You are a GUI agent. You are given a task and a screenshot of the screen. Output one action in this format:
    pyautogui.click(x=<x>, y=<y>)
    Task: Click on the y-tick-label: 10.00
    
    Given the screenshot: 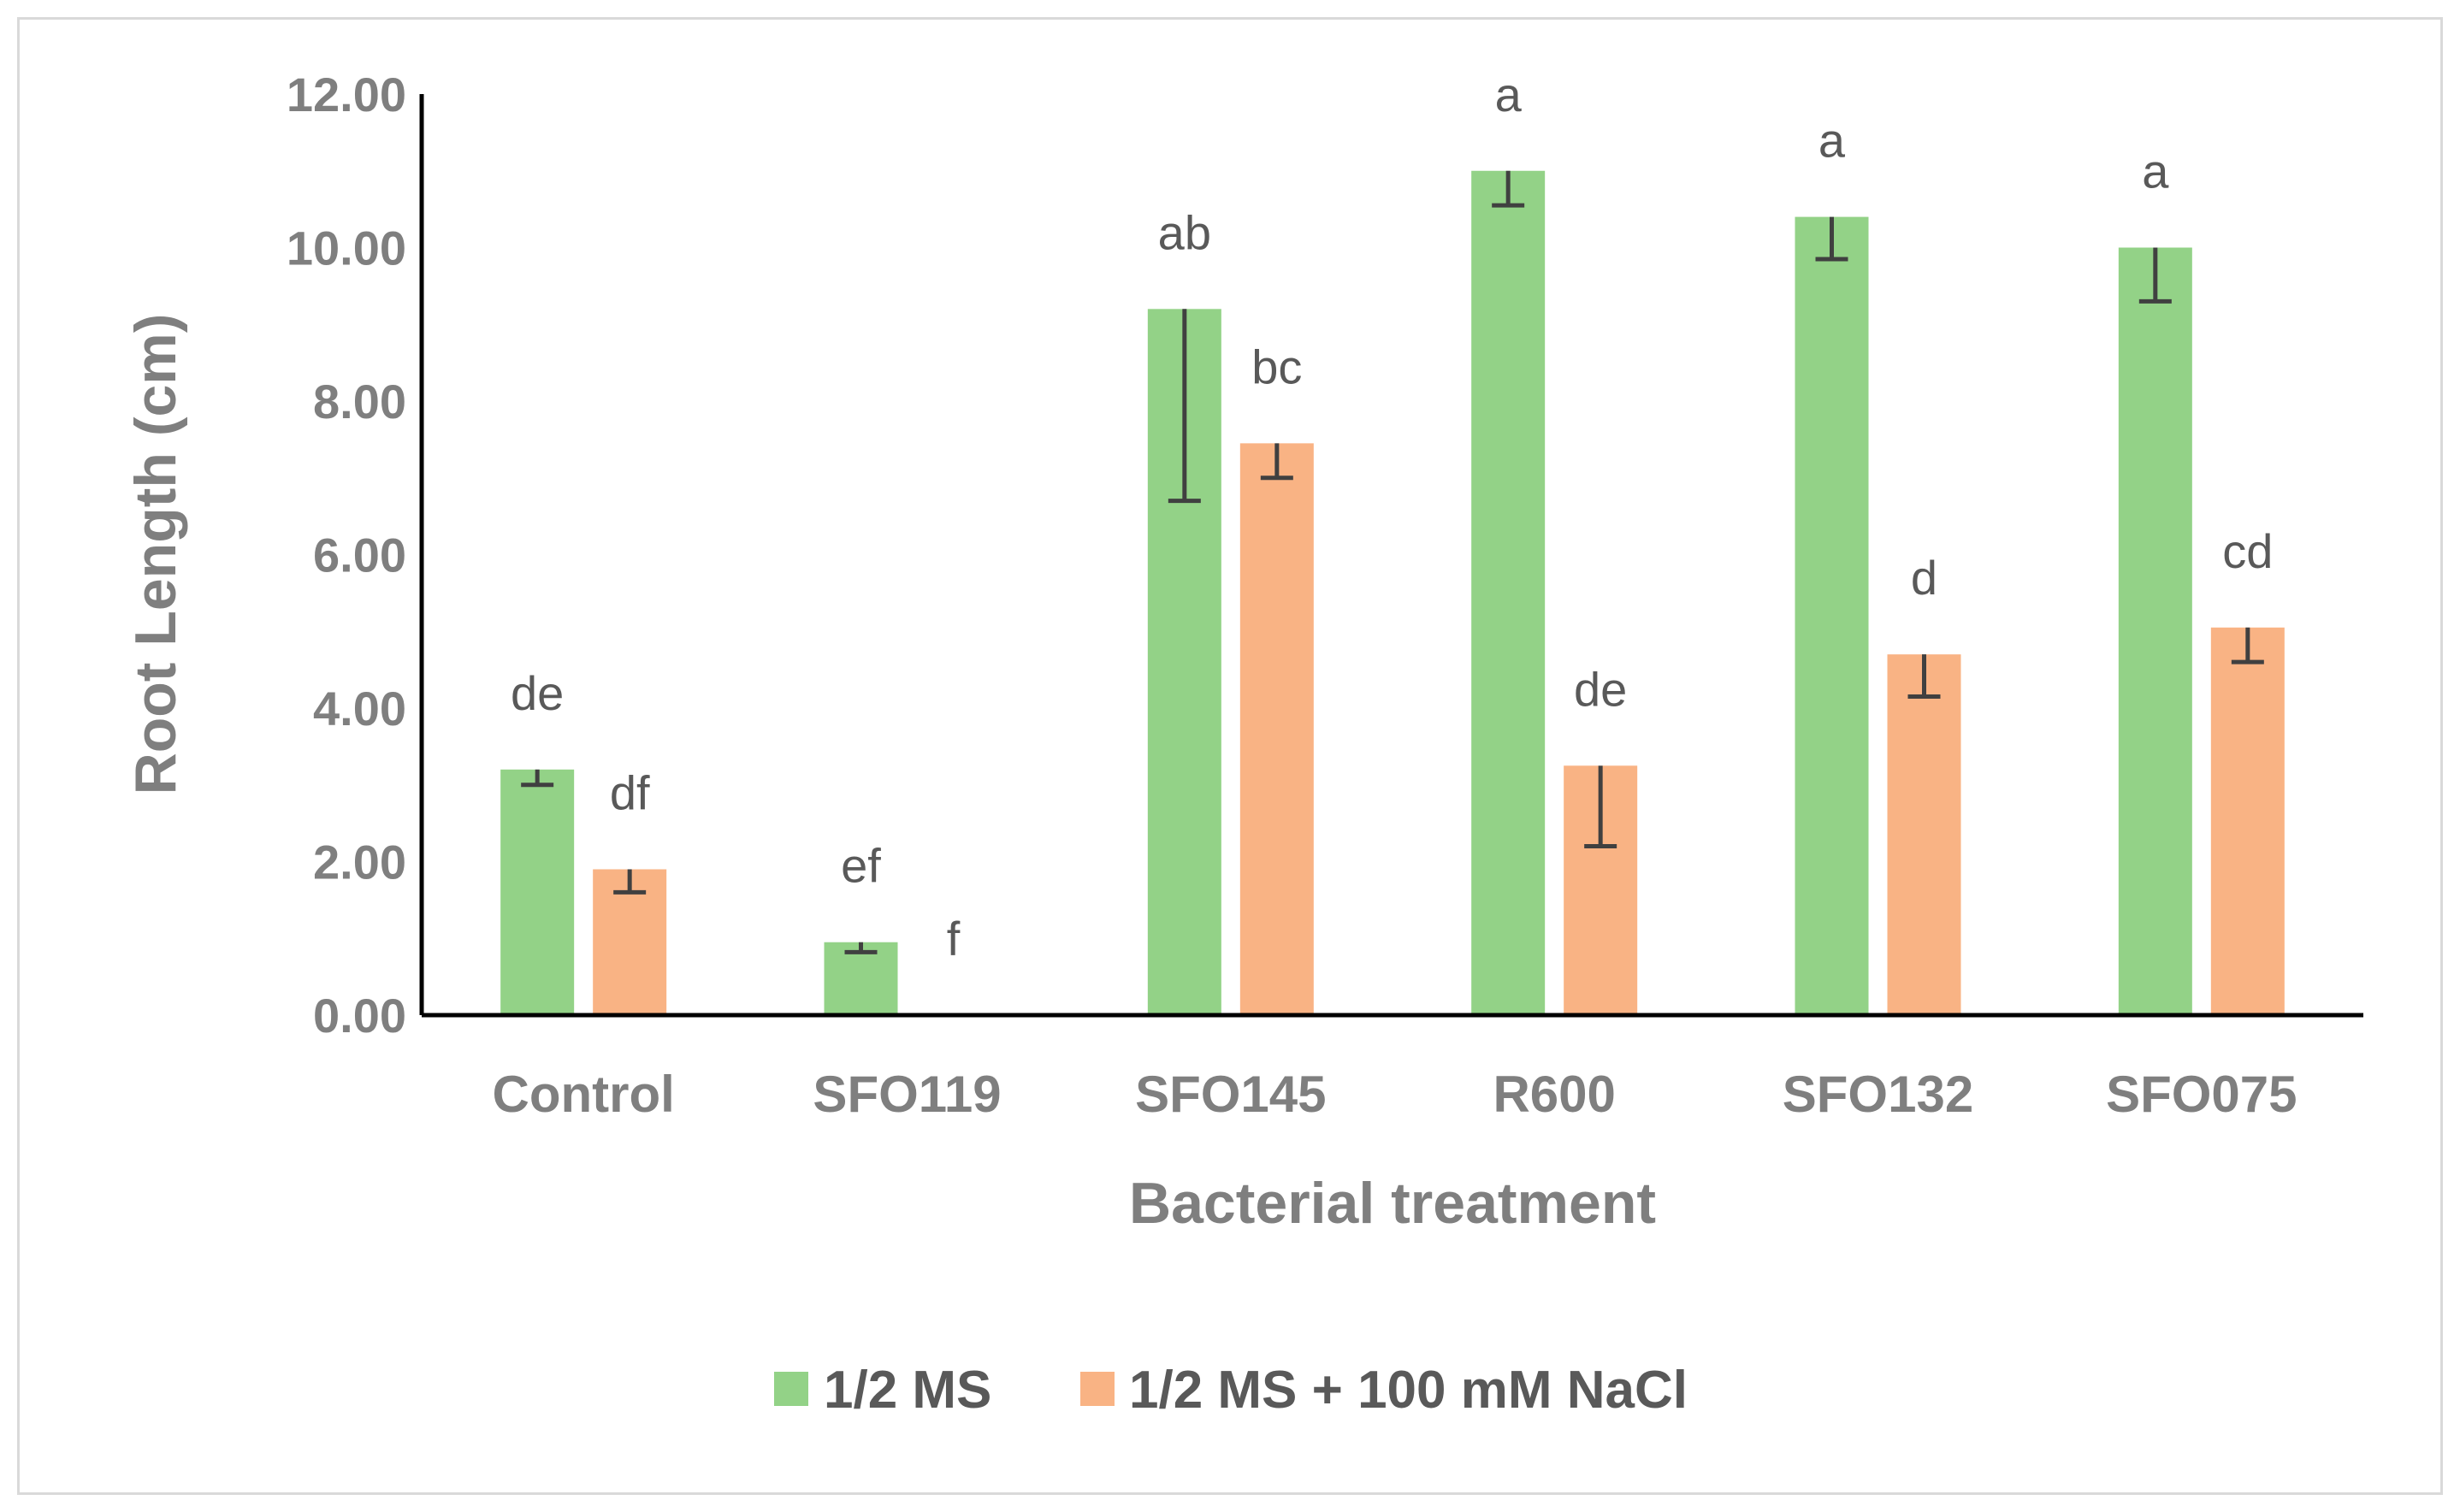 What is the action you would take?
    pyautogui.click(x=347, y=248)
    